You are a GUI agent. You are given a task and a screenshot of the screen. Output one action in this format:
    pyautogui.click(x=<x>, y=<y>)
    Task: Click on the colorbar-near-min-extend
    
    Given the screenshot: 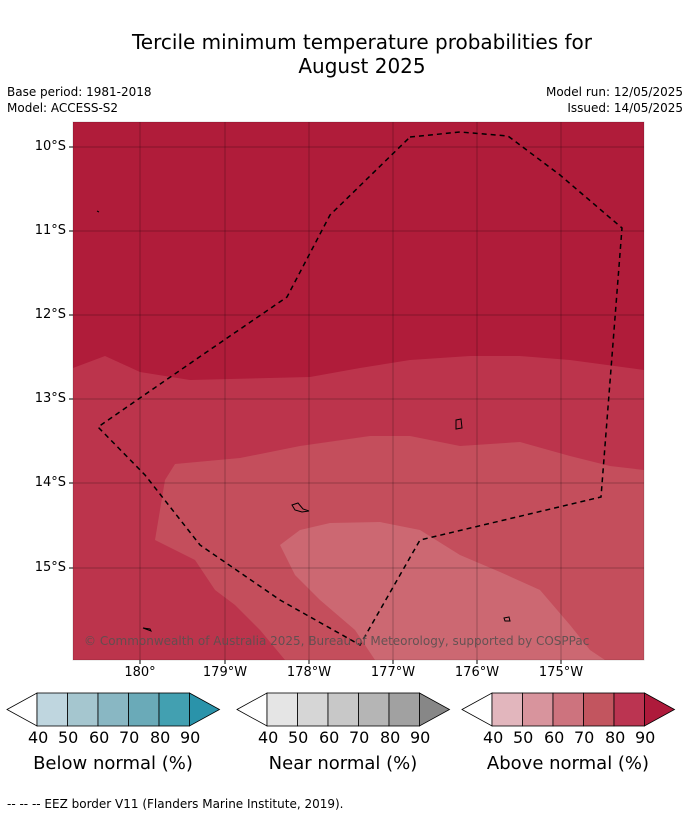 What is the action you would take?
    pyautogui.click(x=252, y=709)
    